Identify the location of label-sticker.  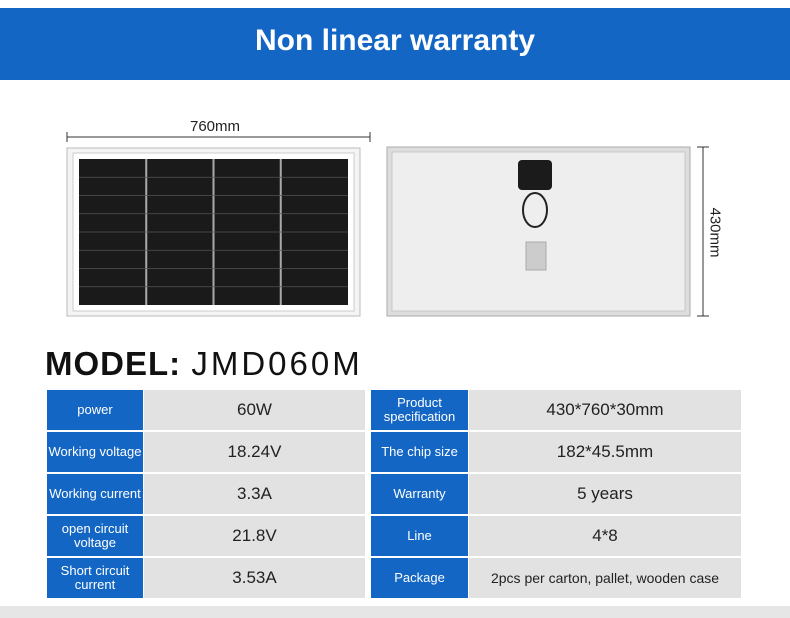
(536, 256).